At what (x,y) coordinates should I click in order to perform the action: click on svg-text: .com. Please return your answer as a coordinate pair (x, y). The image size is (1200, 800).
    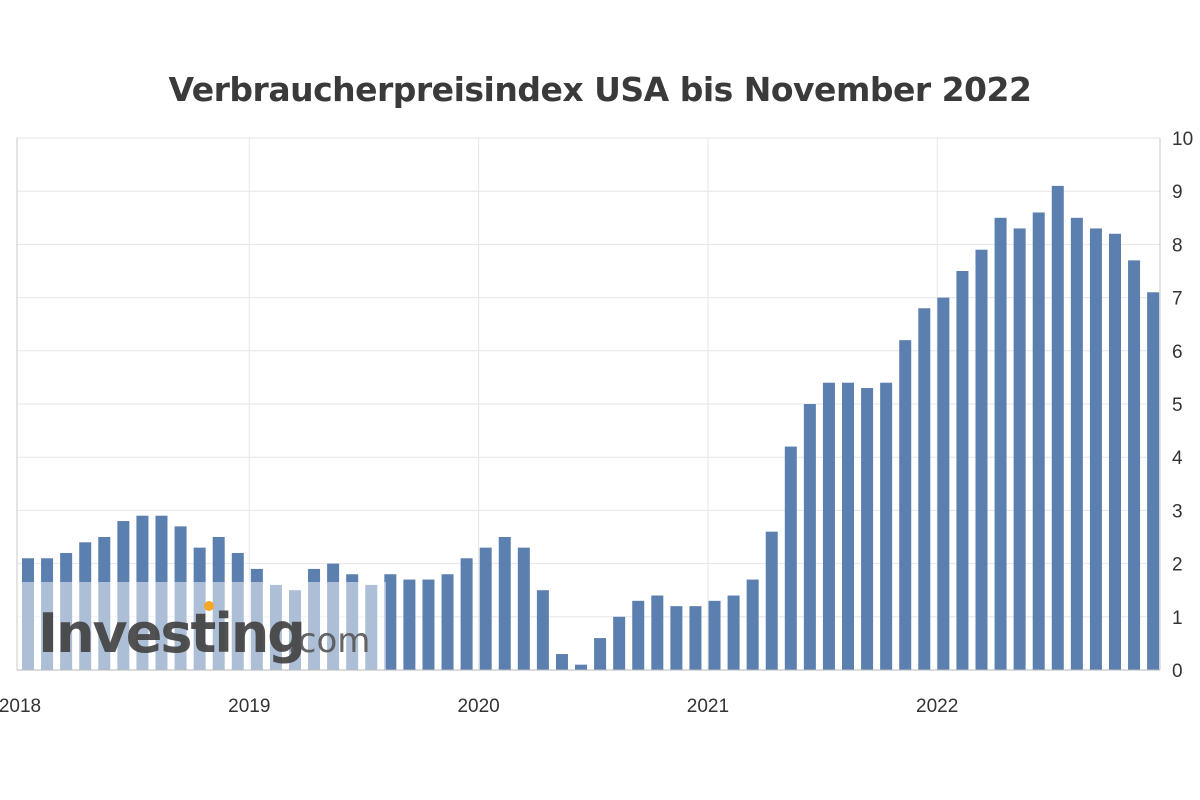
    Looking at the image, I should click on (328, 641).